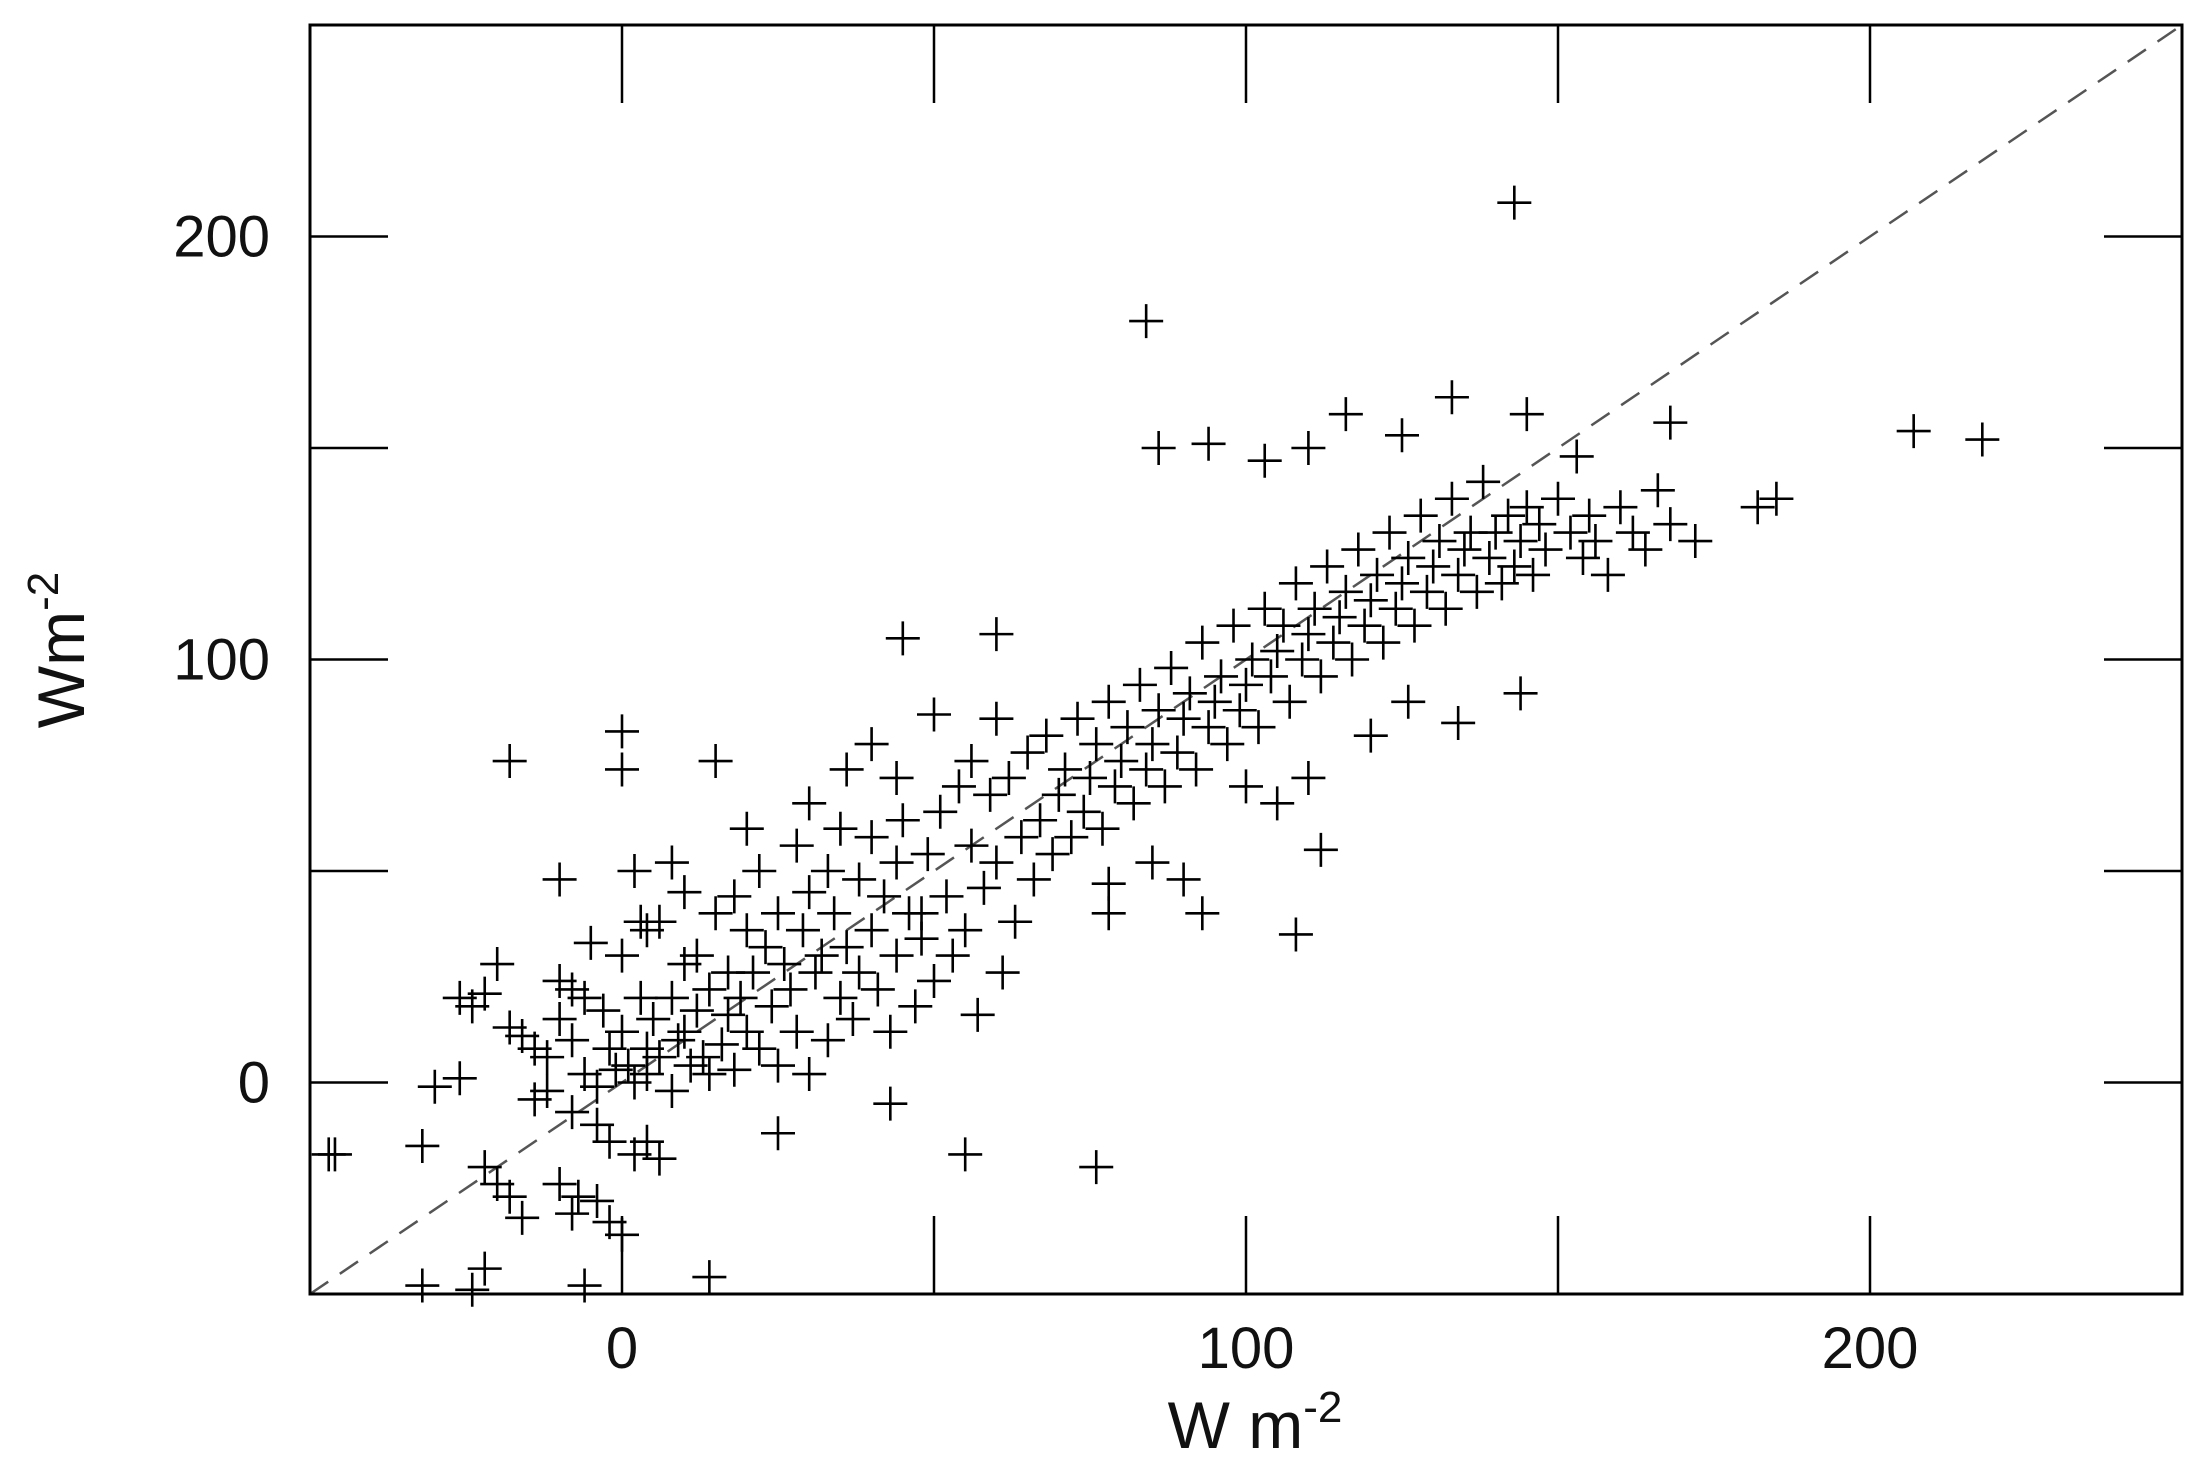 This screenshot has height=1480, width=2208. Describe the element at coordinates (1870, 1348) in the screenshot. I see `x-tick-label: 200` at that location.